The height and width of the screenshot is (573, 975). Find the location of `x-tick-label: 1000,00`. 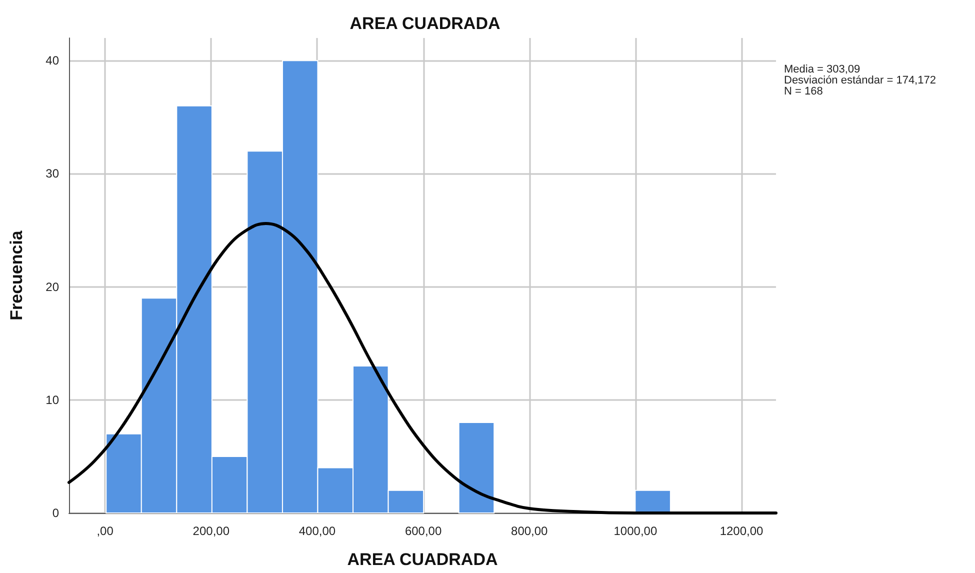

x-tick-label: 1000,00 is located at coordinates (636, 531).